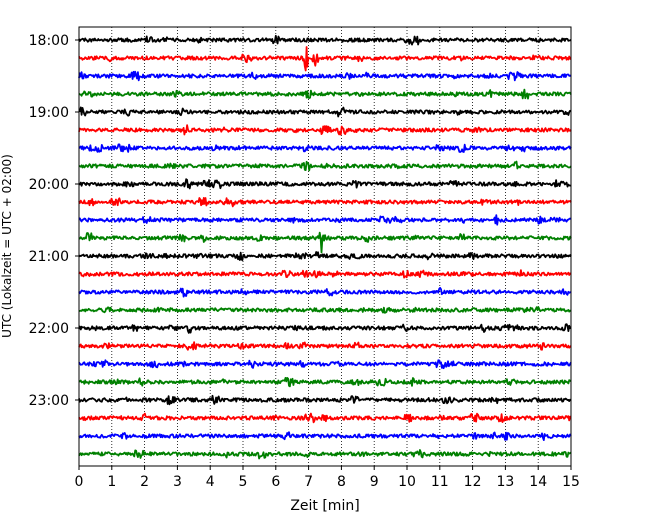  I want to click on x-tick-label: 4, so click(210, 482).